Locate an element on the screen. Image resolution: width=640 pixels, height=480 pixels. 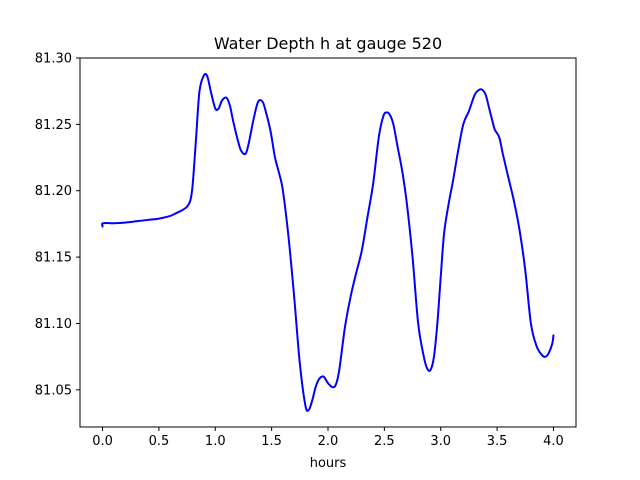
x-tick-label: 4.0 is located at coordinates (553, 441).